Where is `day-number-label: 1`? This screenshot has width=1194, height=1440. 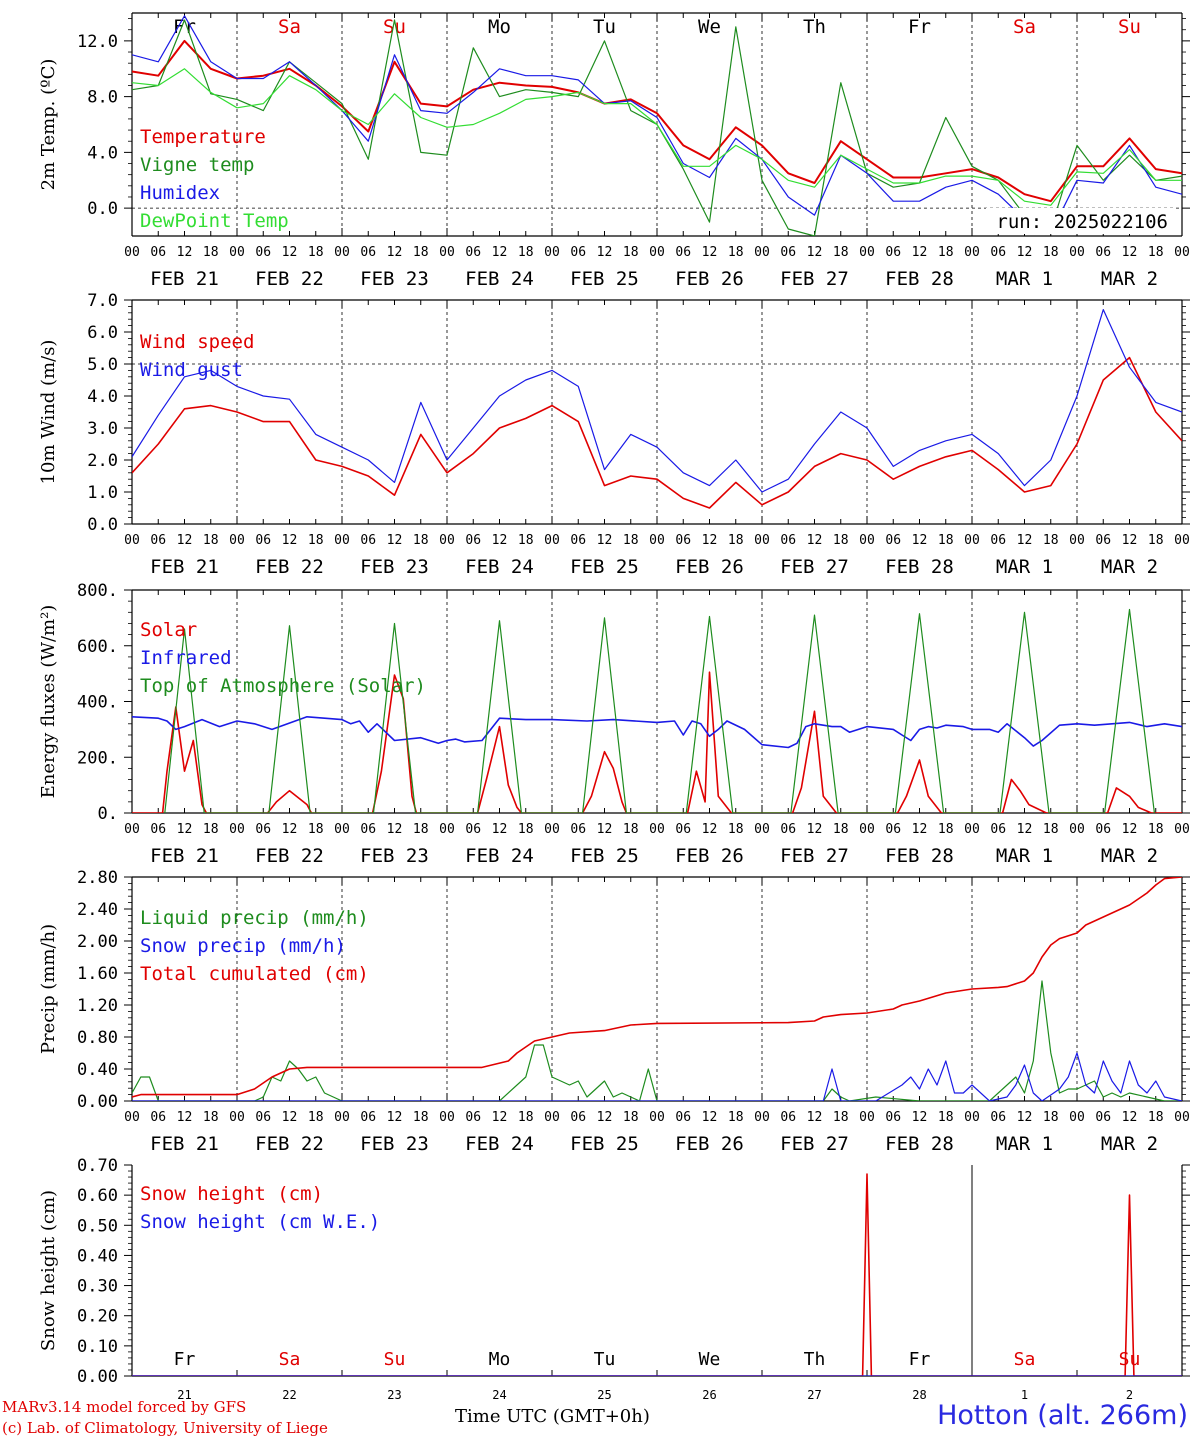 day-number-label: 1 is located at coordinates (1024, 1395).